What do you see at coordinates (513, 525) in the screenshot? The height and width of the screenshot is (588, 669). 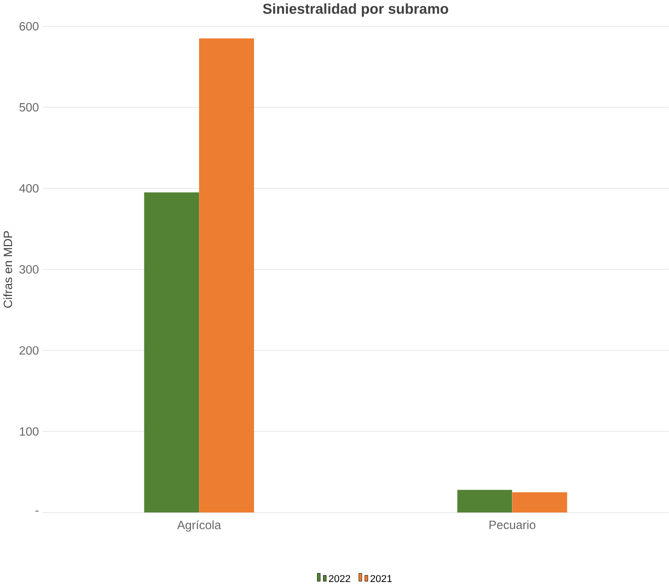 I see `x-tick-label: Pecuario` at bounding box center [513, 525].